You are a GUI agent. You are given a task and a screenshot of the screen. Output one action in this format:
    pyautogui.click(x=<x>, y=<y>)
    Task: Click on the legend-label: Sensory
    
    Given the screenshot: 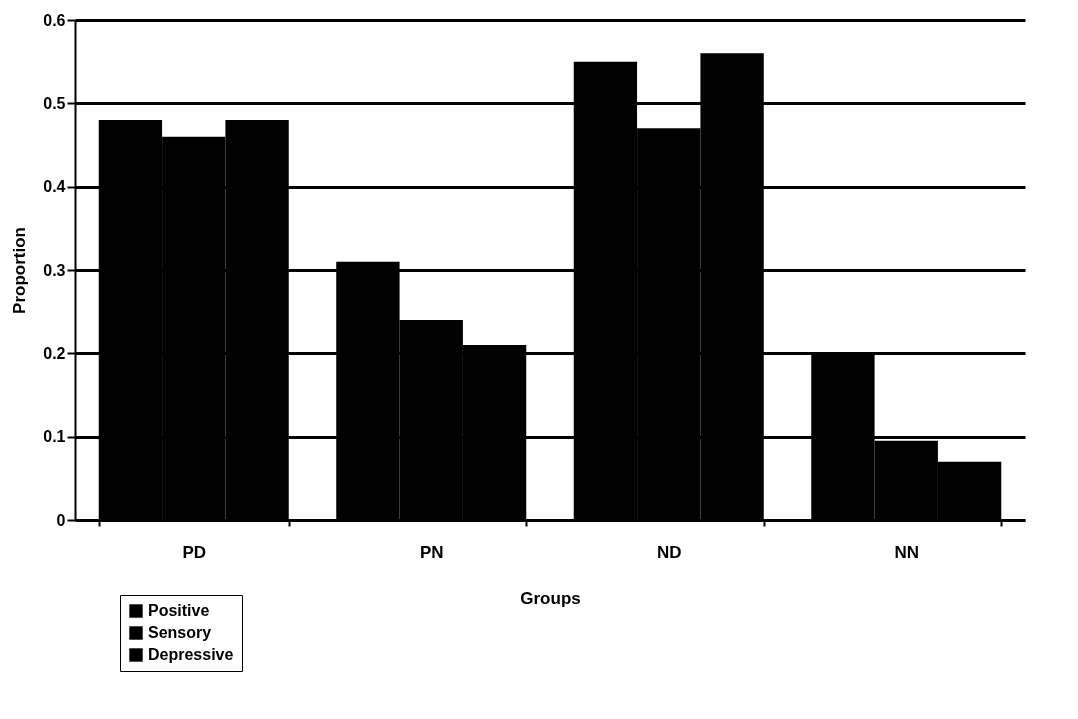 What is the action you would take?
    pyautogui.click(x=180, y=632)
    